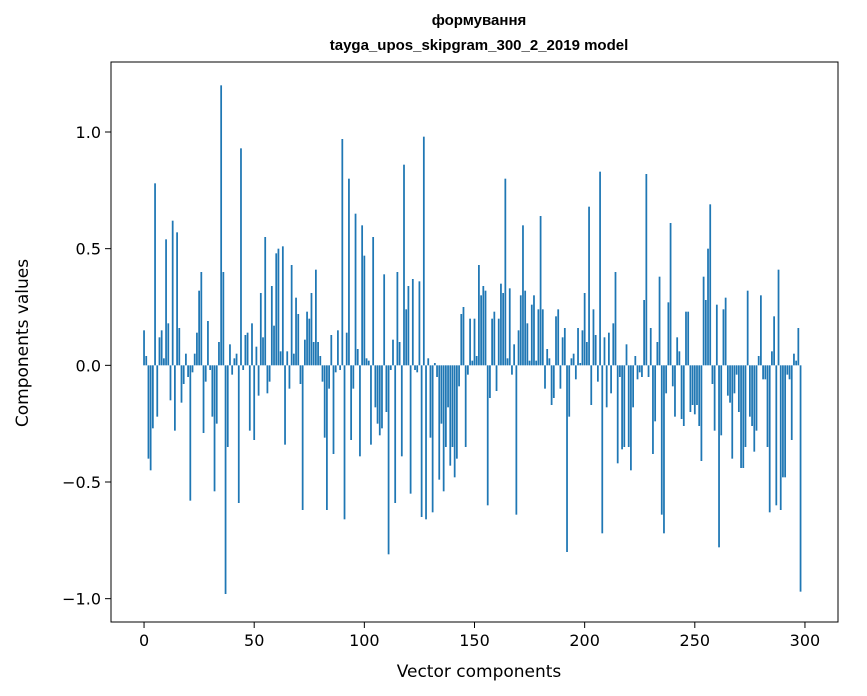 This screenshot has height=696, width=867. Describe the element at coordinates (86, 366) in the screenshot. I see `y-axis-ticks: −1.0 −0.5 0.0 0.5 1.0` at that location.